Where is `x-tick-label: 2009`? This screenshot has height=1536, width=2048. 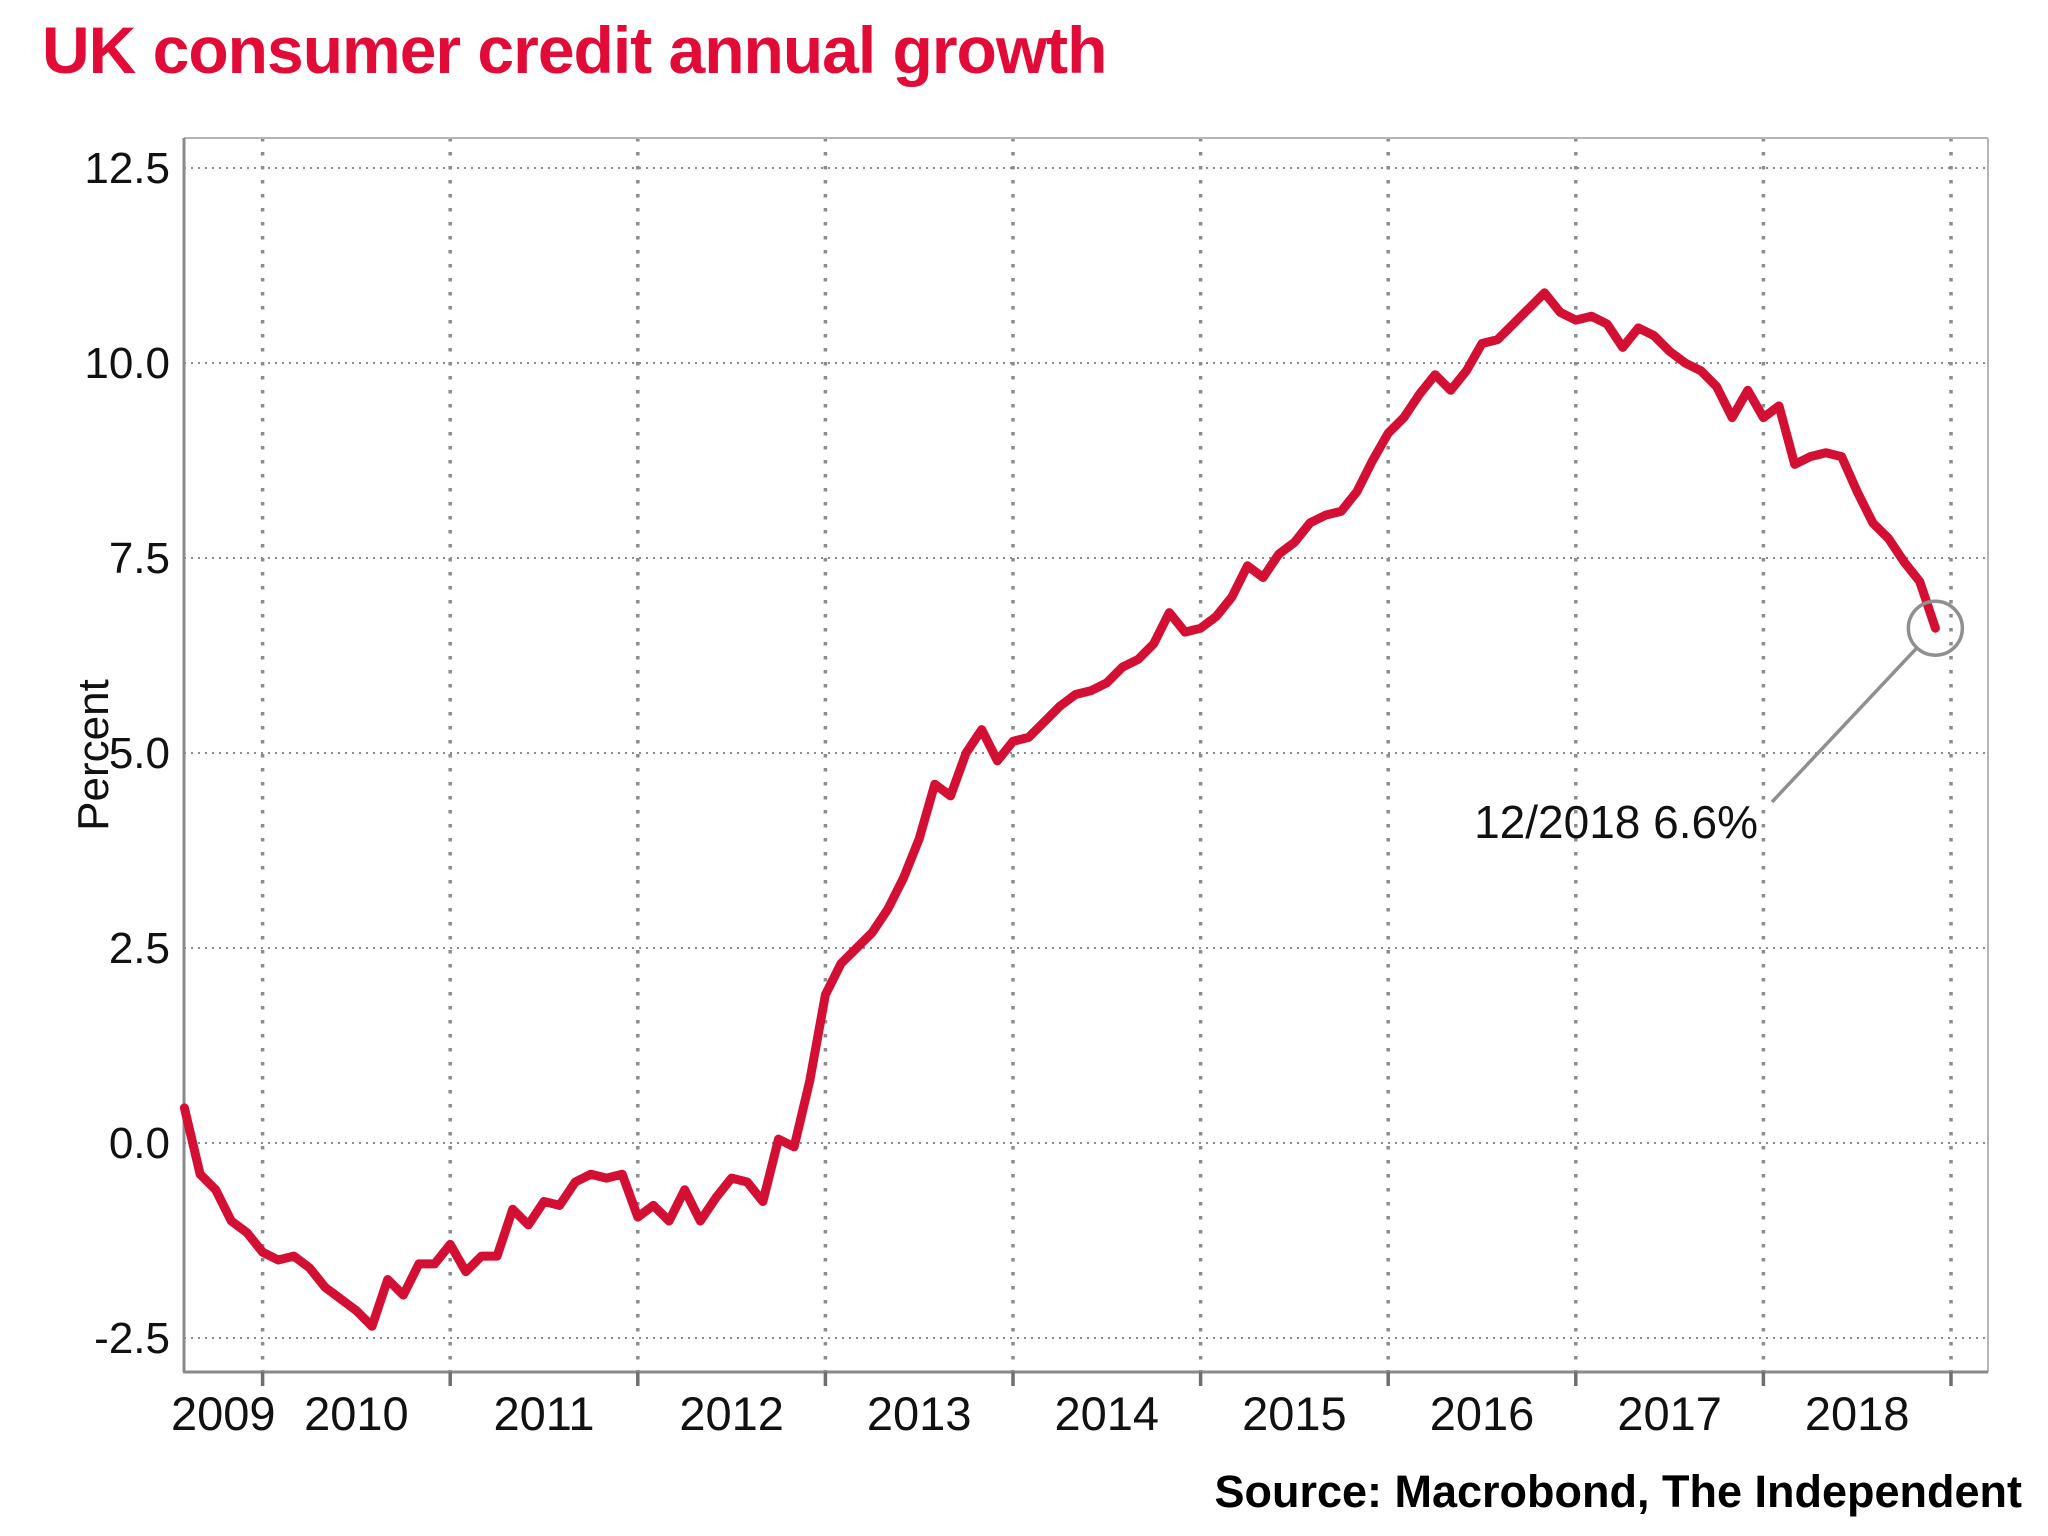
x-tick-label: 2009 is located at coordinates (223, 1413).